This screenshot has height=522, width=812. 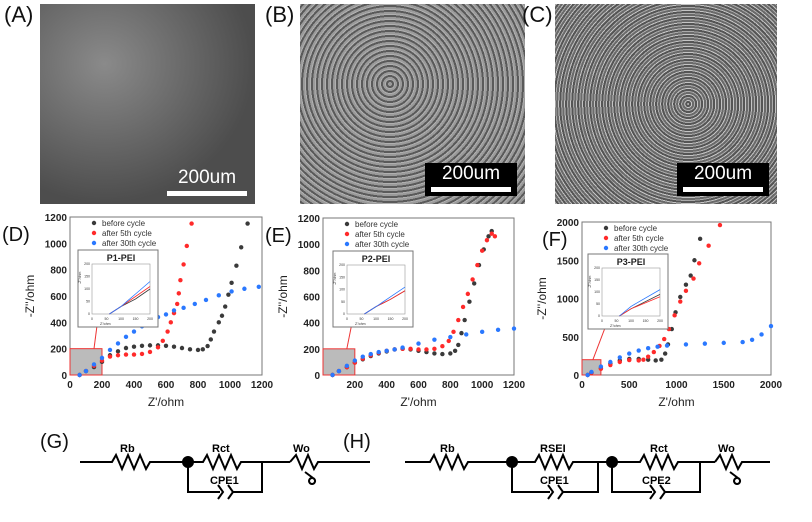 What do you see at coordinates (666, 104) in the screenshot?
I see `sem-image-c: 200um` at bounding box center [666, 104].